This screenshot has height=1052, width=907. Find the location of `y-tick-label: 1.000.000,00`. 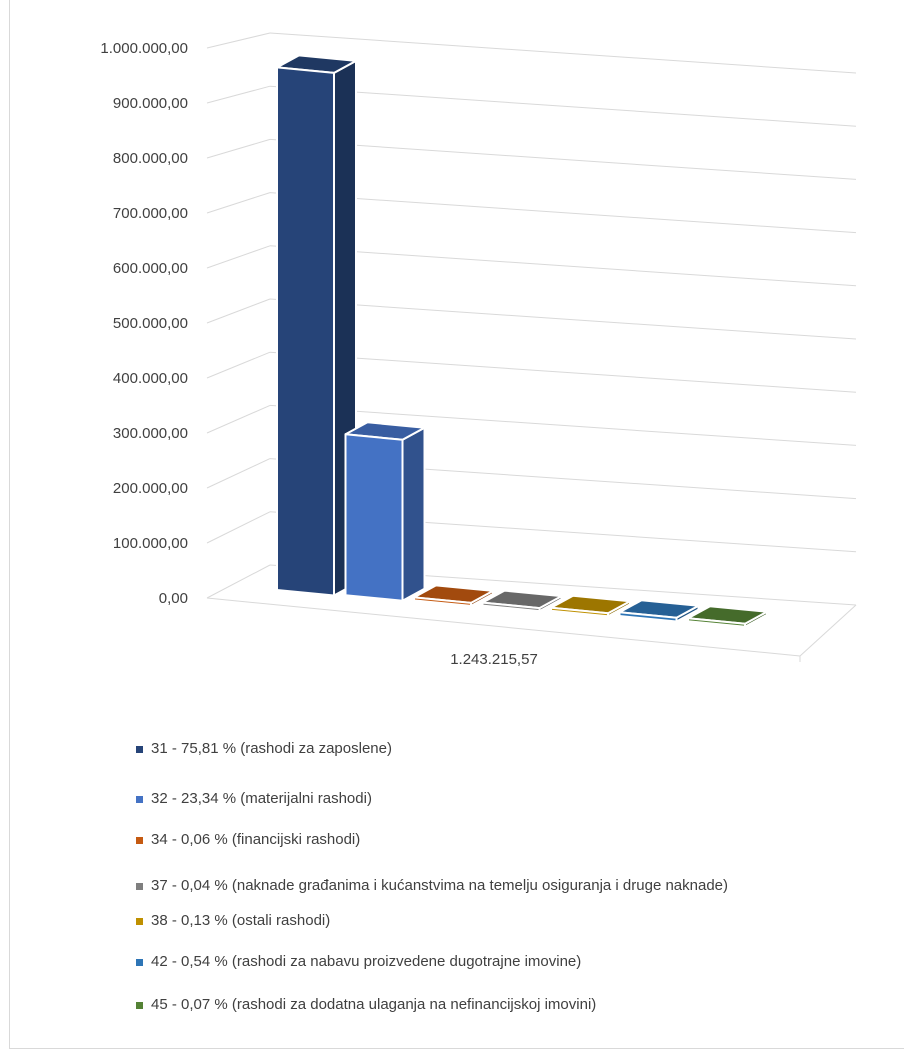

y-tick-label: 1.000.000,00 is located at coordinates (144, 48).